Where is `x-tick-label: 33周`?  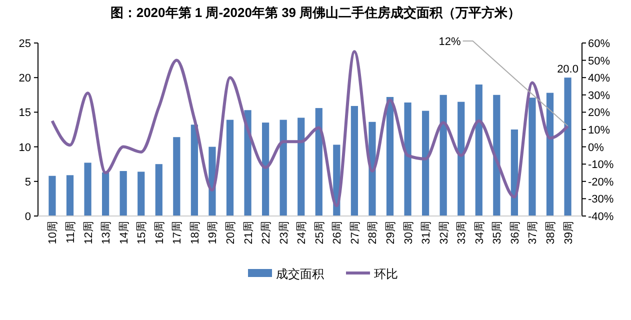
x-tick-label: 33周 is located at coordinates (462, 232).